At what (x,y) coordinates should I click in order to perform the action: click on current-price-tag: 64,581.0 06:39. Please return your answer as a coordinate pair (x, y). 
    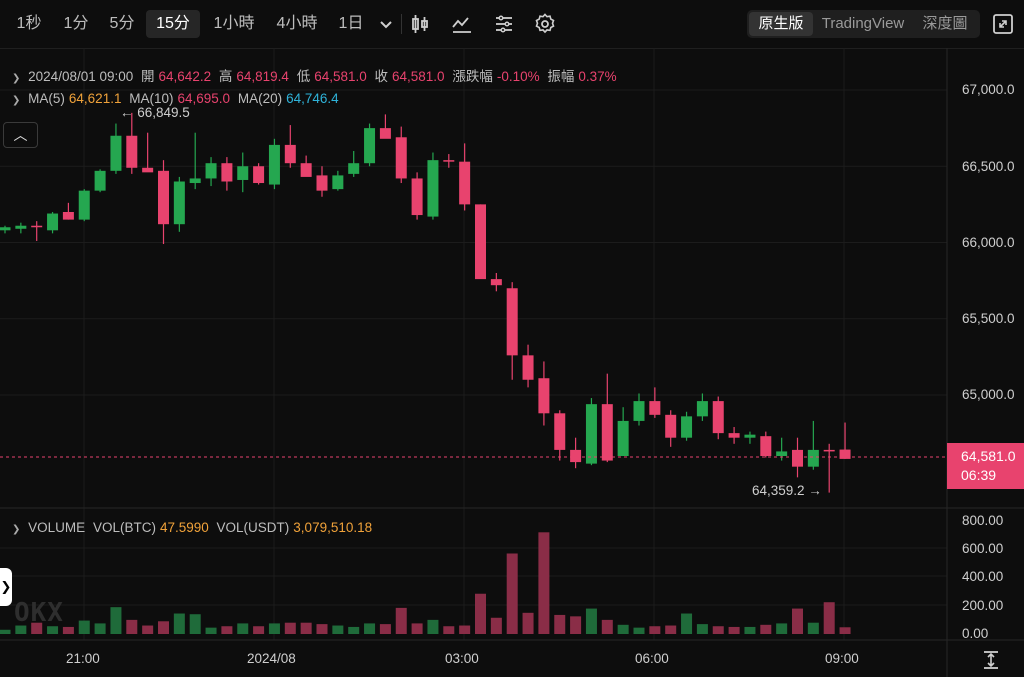
    Looking at the image, I should click on (985, 466).